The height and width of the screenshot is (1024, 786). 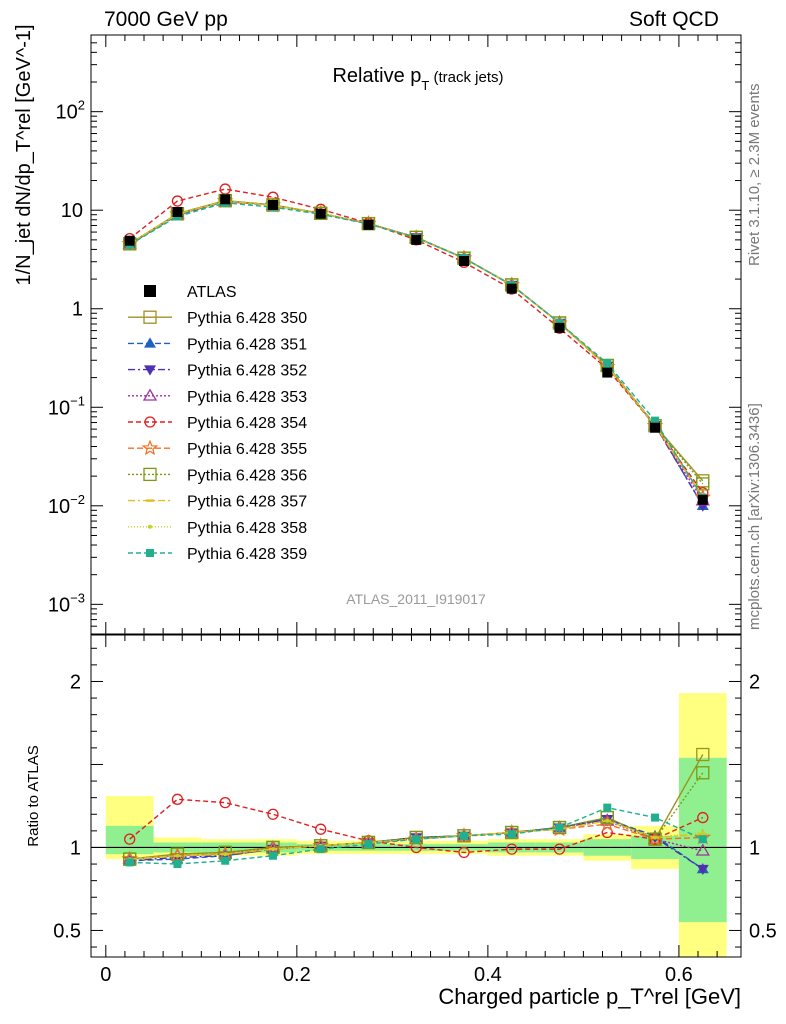 What do you see at coordinates (217, 475) in the screenshot?
I see `legend-entry: Pythia 6.428 356` at bounding box center [217, 475].